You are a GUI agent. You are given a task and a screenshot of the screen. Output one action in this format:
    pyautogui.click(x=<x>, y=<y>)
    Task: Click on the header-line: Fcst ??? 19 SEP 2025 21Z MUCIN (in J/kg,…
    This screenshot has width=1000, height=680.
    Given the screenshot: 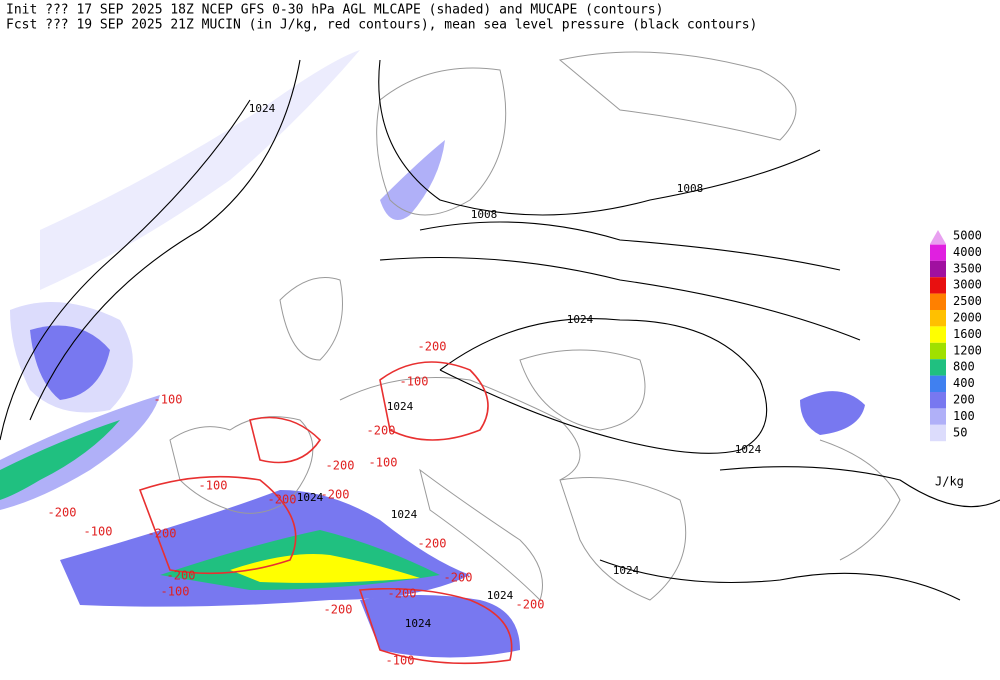 What is the action you would take?
    pyautogui.click(x=381, y=25)
    